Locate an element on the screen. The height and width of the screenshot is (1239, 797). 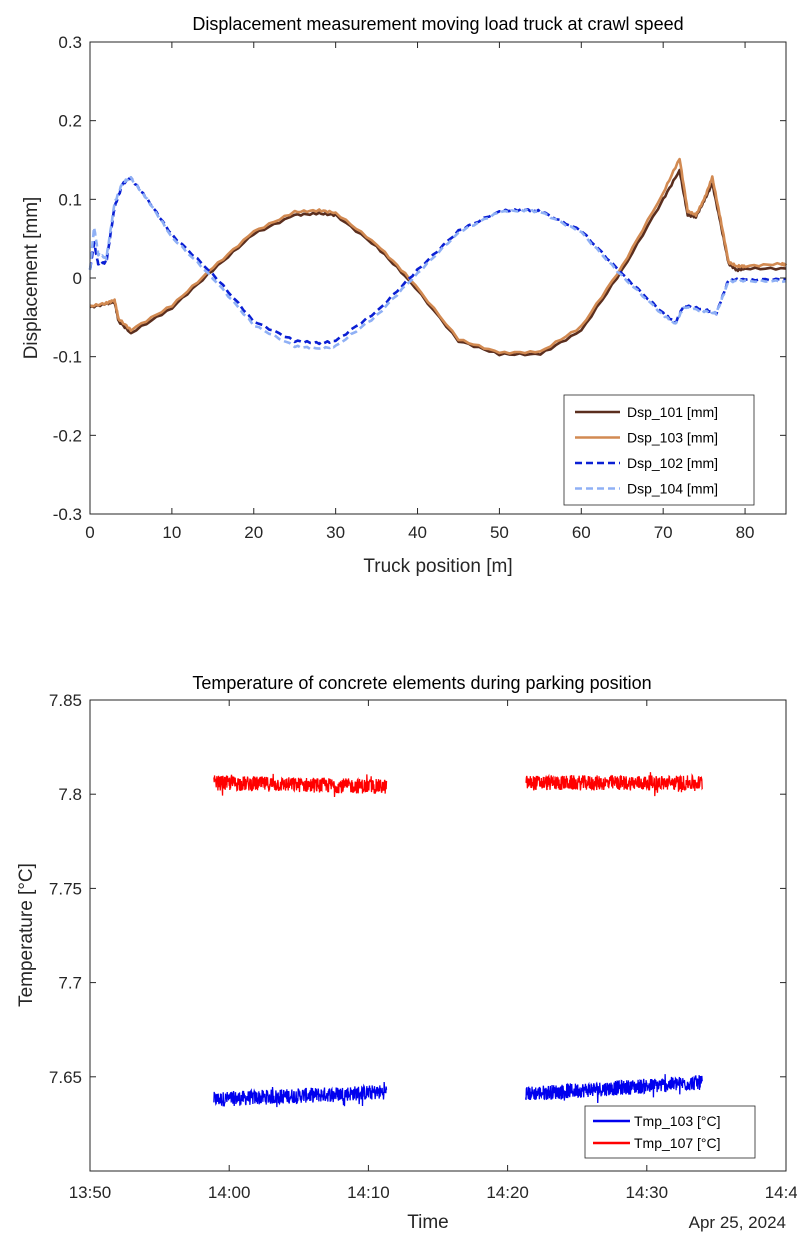
temperature-x-tick-label: 14:30 is located at coordinates (647, 1192).